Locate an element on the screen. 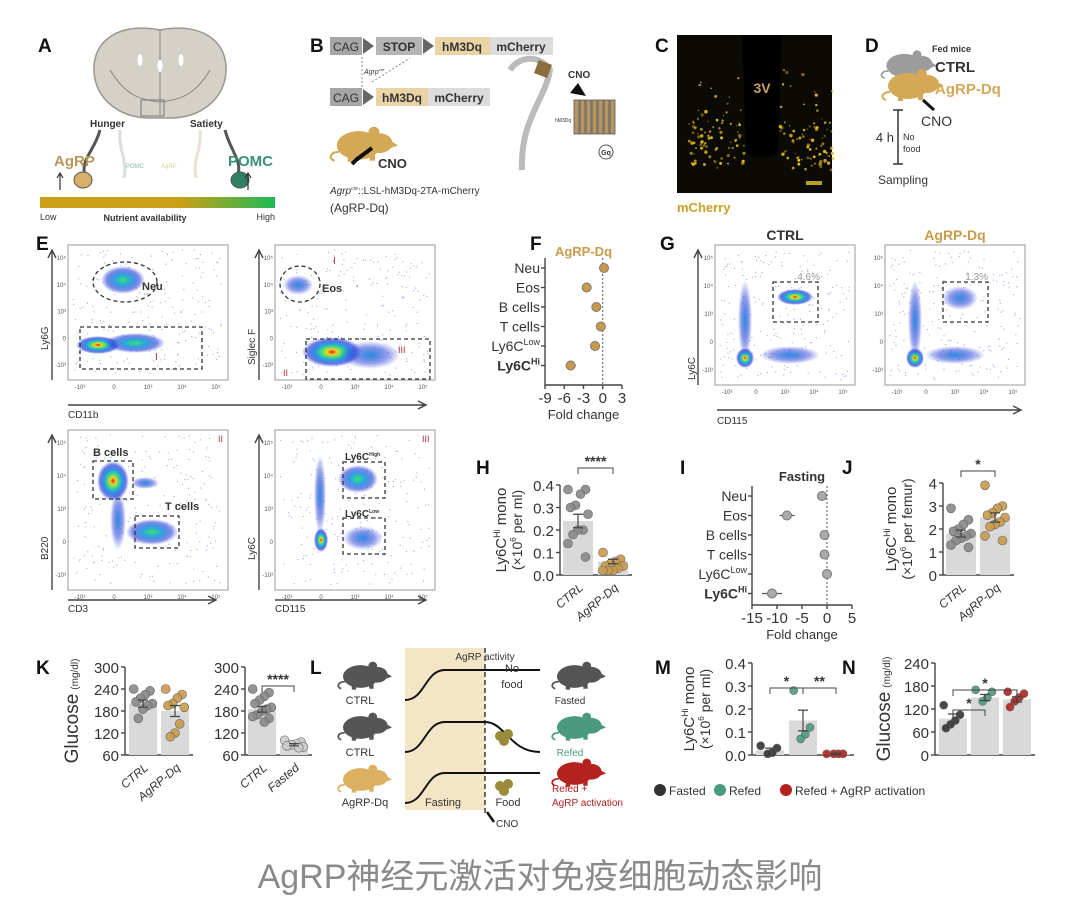 This screenshot has height=910, width=1080. panel-label-c: C is located at coordinates (662, 46).